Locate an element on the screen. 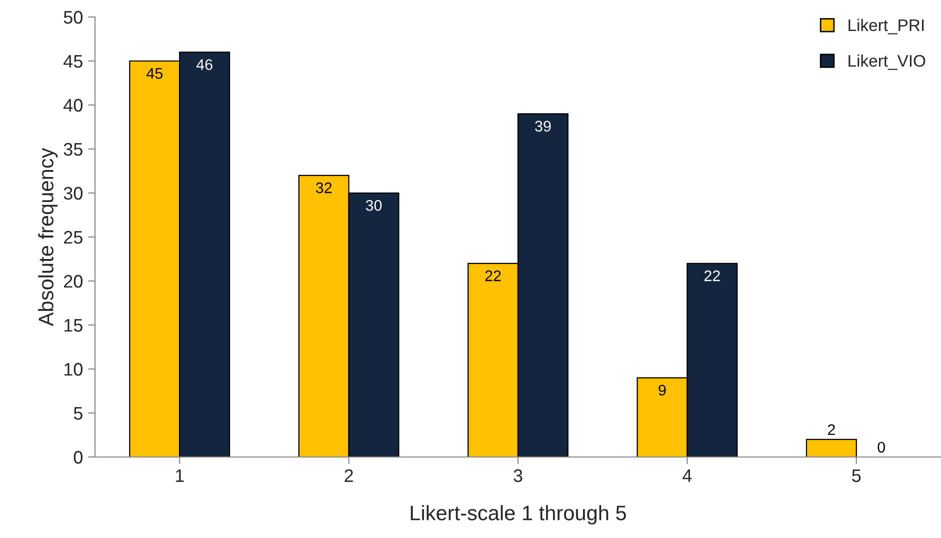 Image resolution: width=941 pixels, height=538 pixels. x-axis-title: Likert-scale 1 through 5 is located at coordinates (518, 514).